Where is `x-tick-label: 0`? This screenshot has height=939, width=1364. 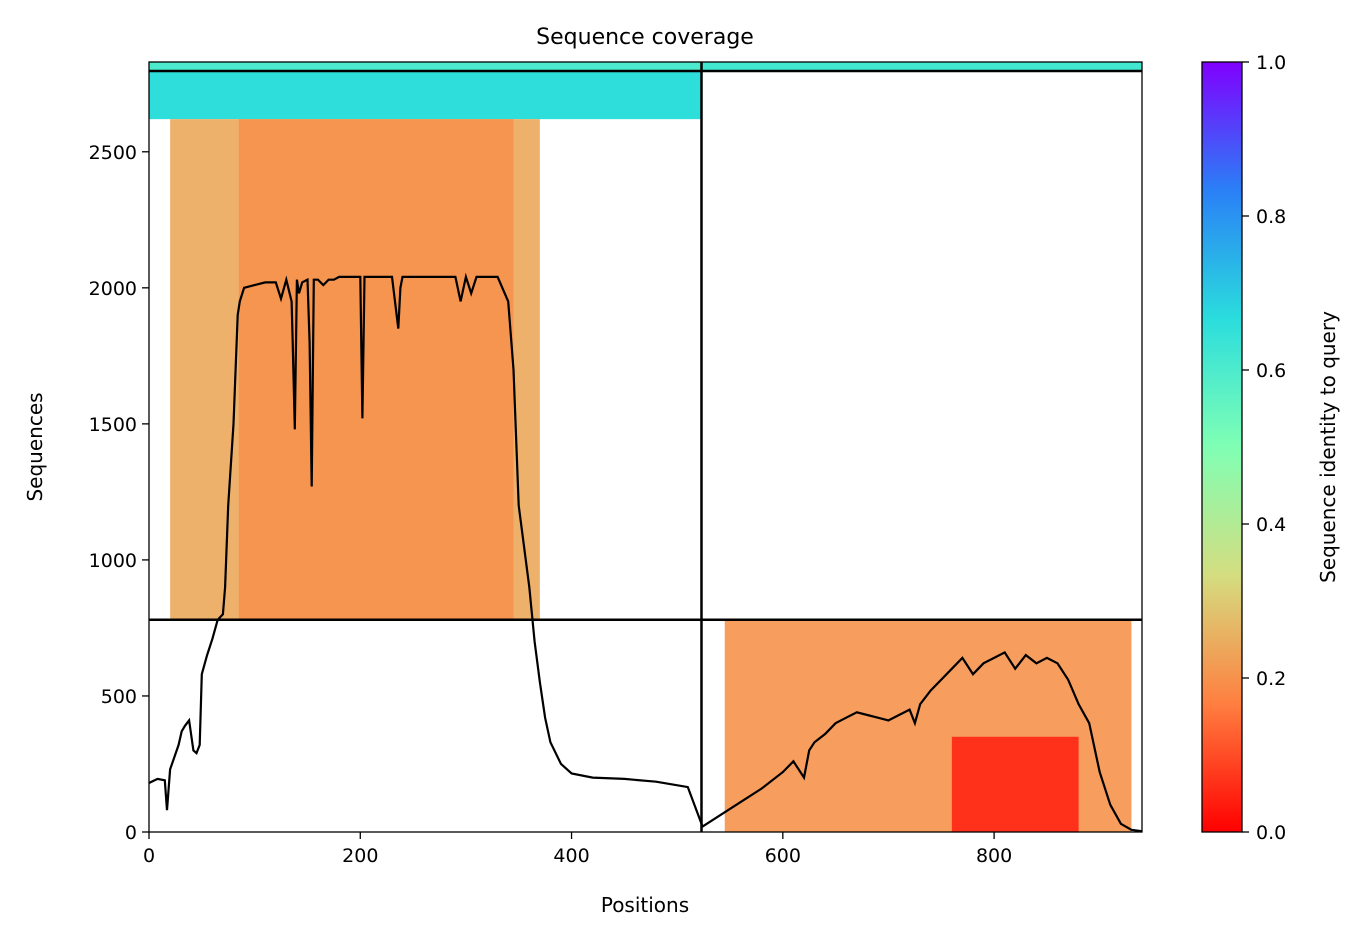
x-tick-label: 0 is located at coordinates (149, 856).